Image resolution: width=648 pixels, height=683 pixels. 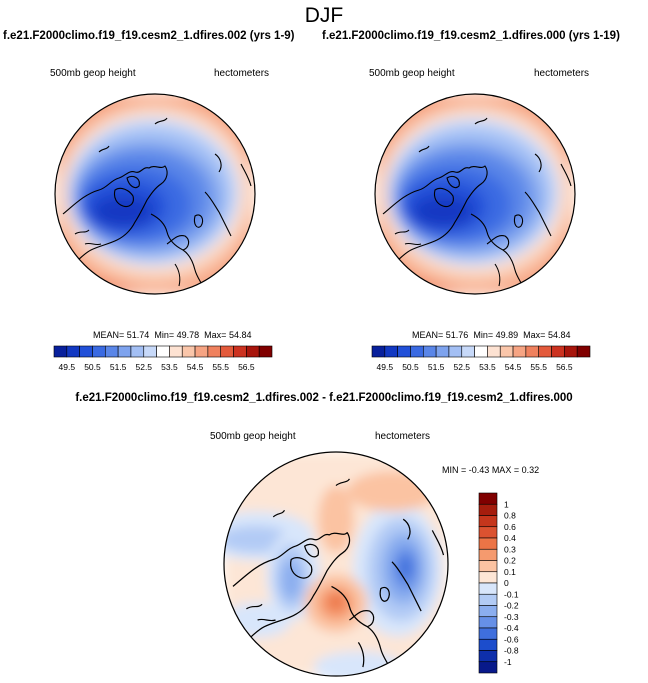 I want to click on diff-colorbar-tick-label: -1, so click(x=508, y=662).